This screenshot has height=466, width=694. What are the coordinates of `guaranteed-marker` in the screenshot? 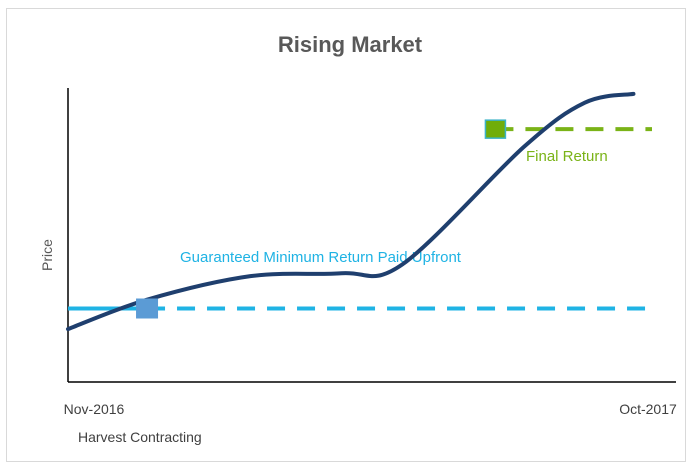 It's located at (147, 308).